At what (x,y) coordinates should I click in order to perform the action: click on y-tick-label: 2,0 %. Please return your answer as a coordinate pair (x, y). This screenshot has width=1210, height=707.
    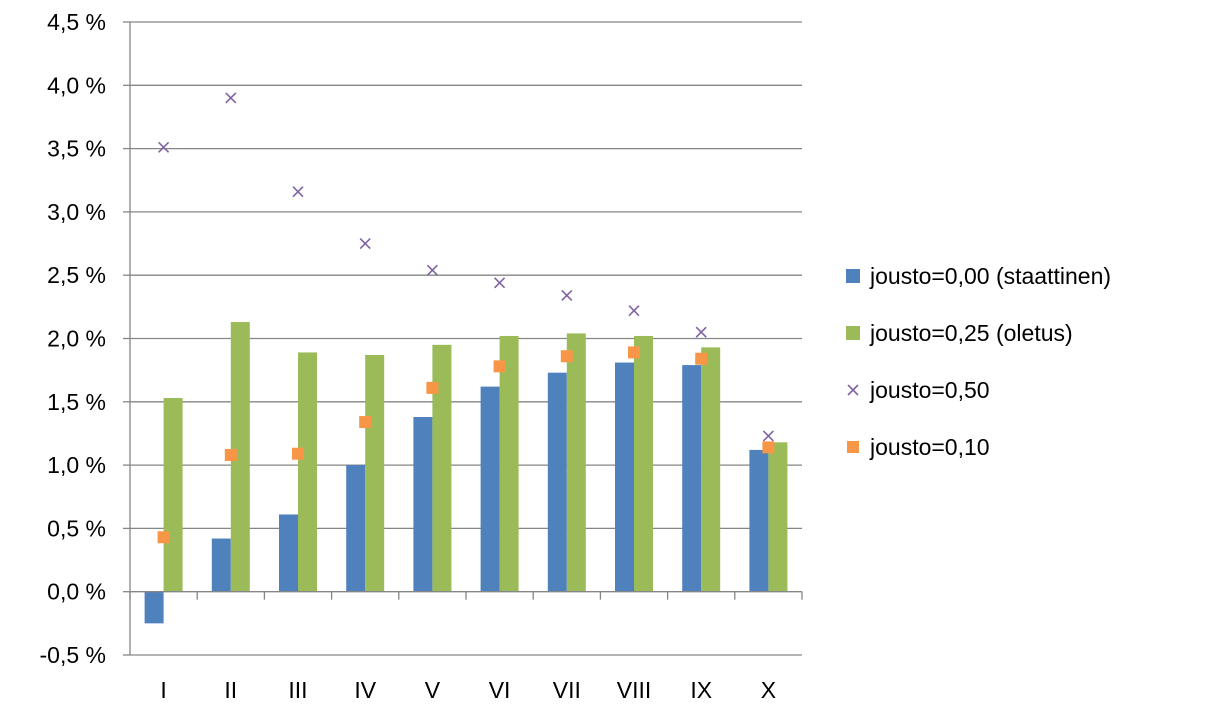
    Looking at the image, I should click on (76, 339).